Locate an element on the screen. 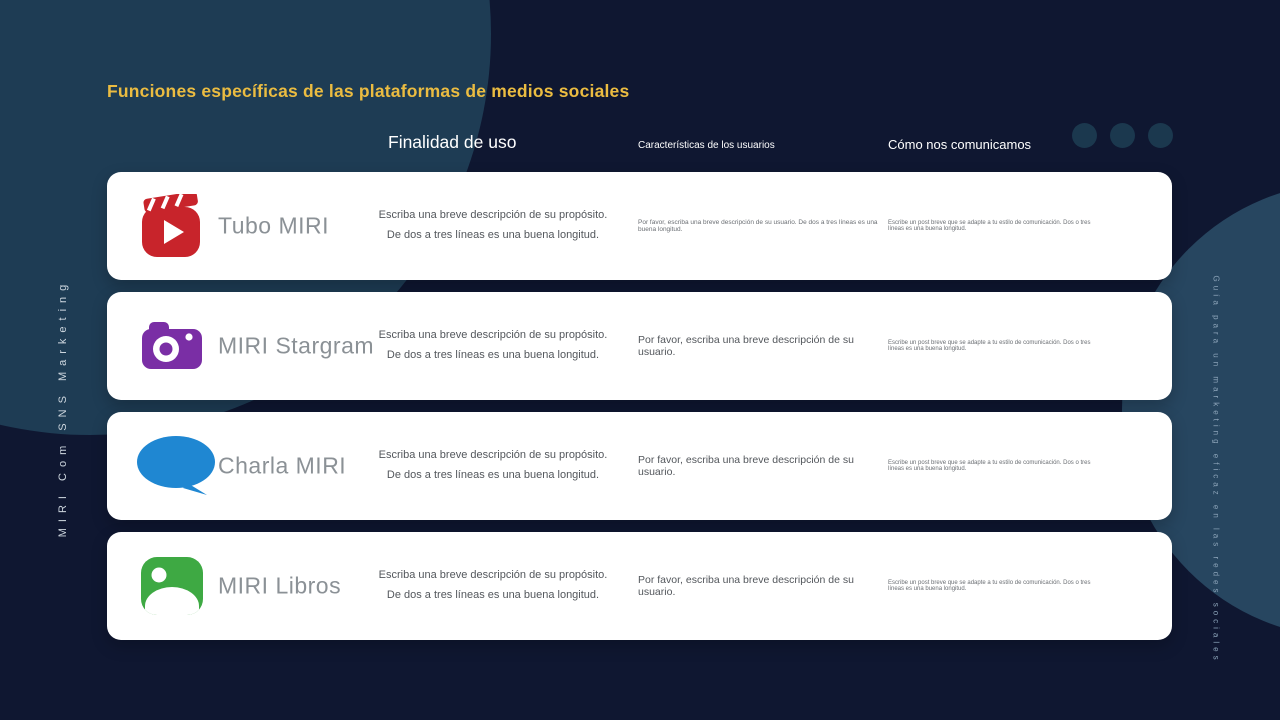 This screenshot has width=1280, height=720. platform-name: MIRI Libros is located at coordinates (280, 585).